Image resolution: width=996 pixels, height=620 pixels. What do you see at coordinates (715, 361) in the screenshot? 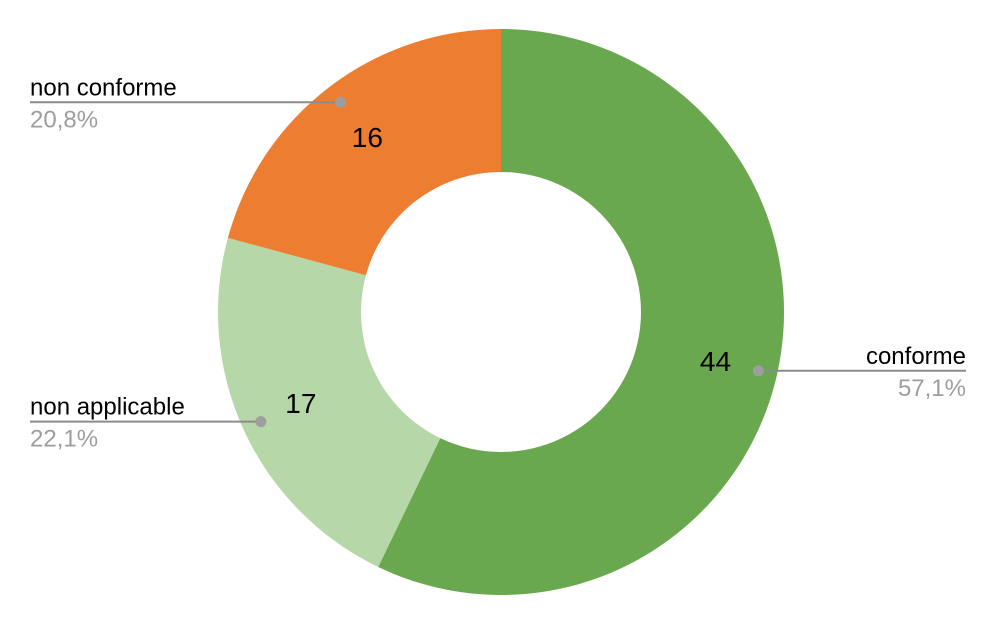
I see `slice-value-label-conforme: 44` at bounding box center [715, 361].